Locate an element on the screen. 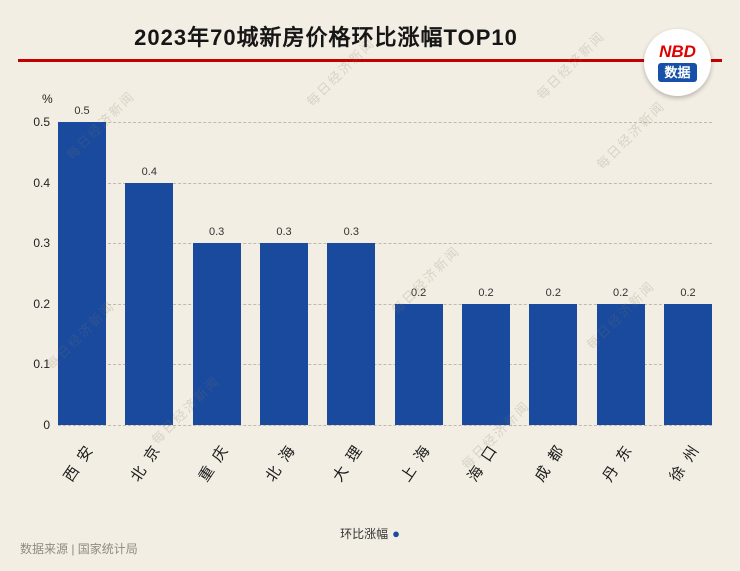 This screenshot has width=740, height=571. x-tick-label: 成都 is located at coordinates (552, 460).